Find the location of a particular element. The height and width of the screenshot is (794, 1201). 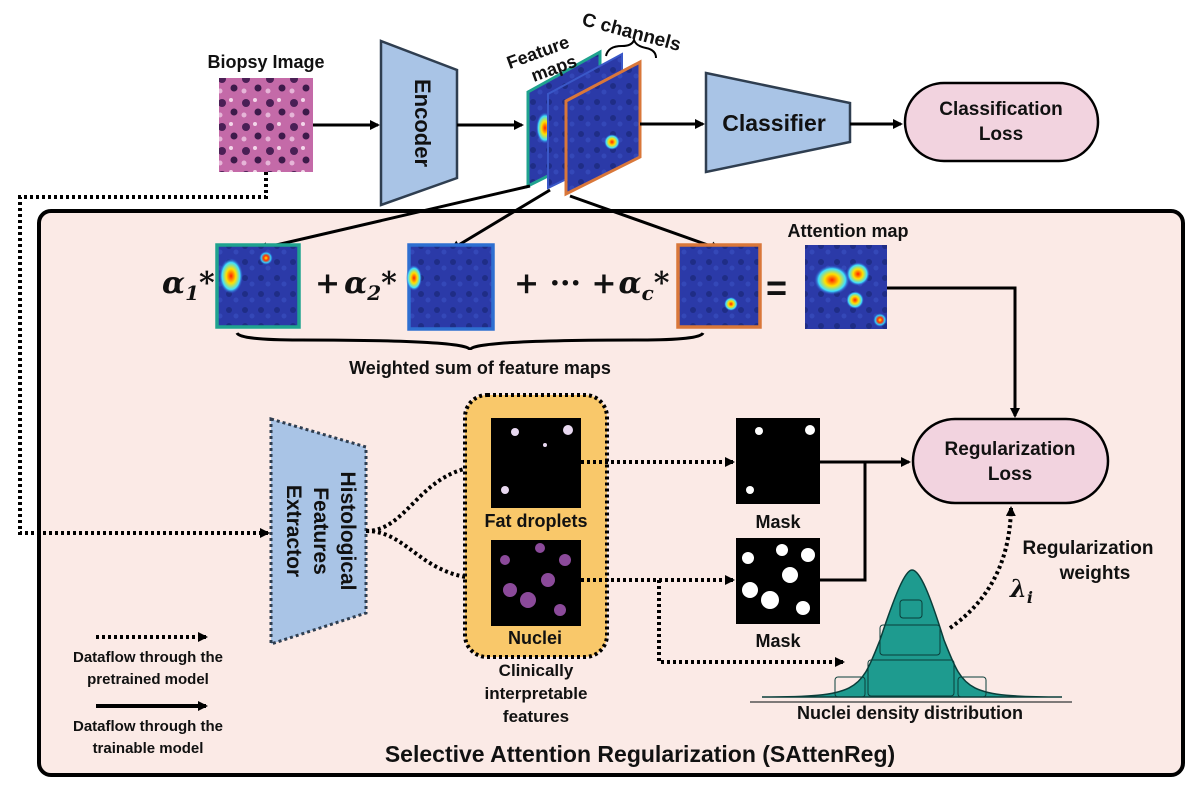

map-1-hotspot is located at coordinates (231, 276).